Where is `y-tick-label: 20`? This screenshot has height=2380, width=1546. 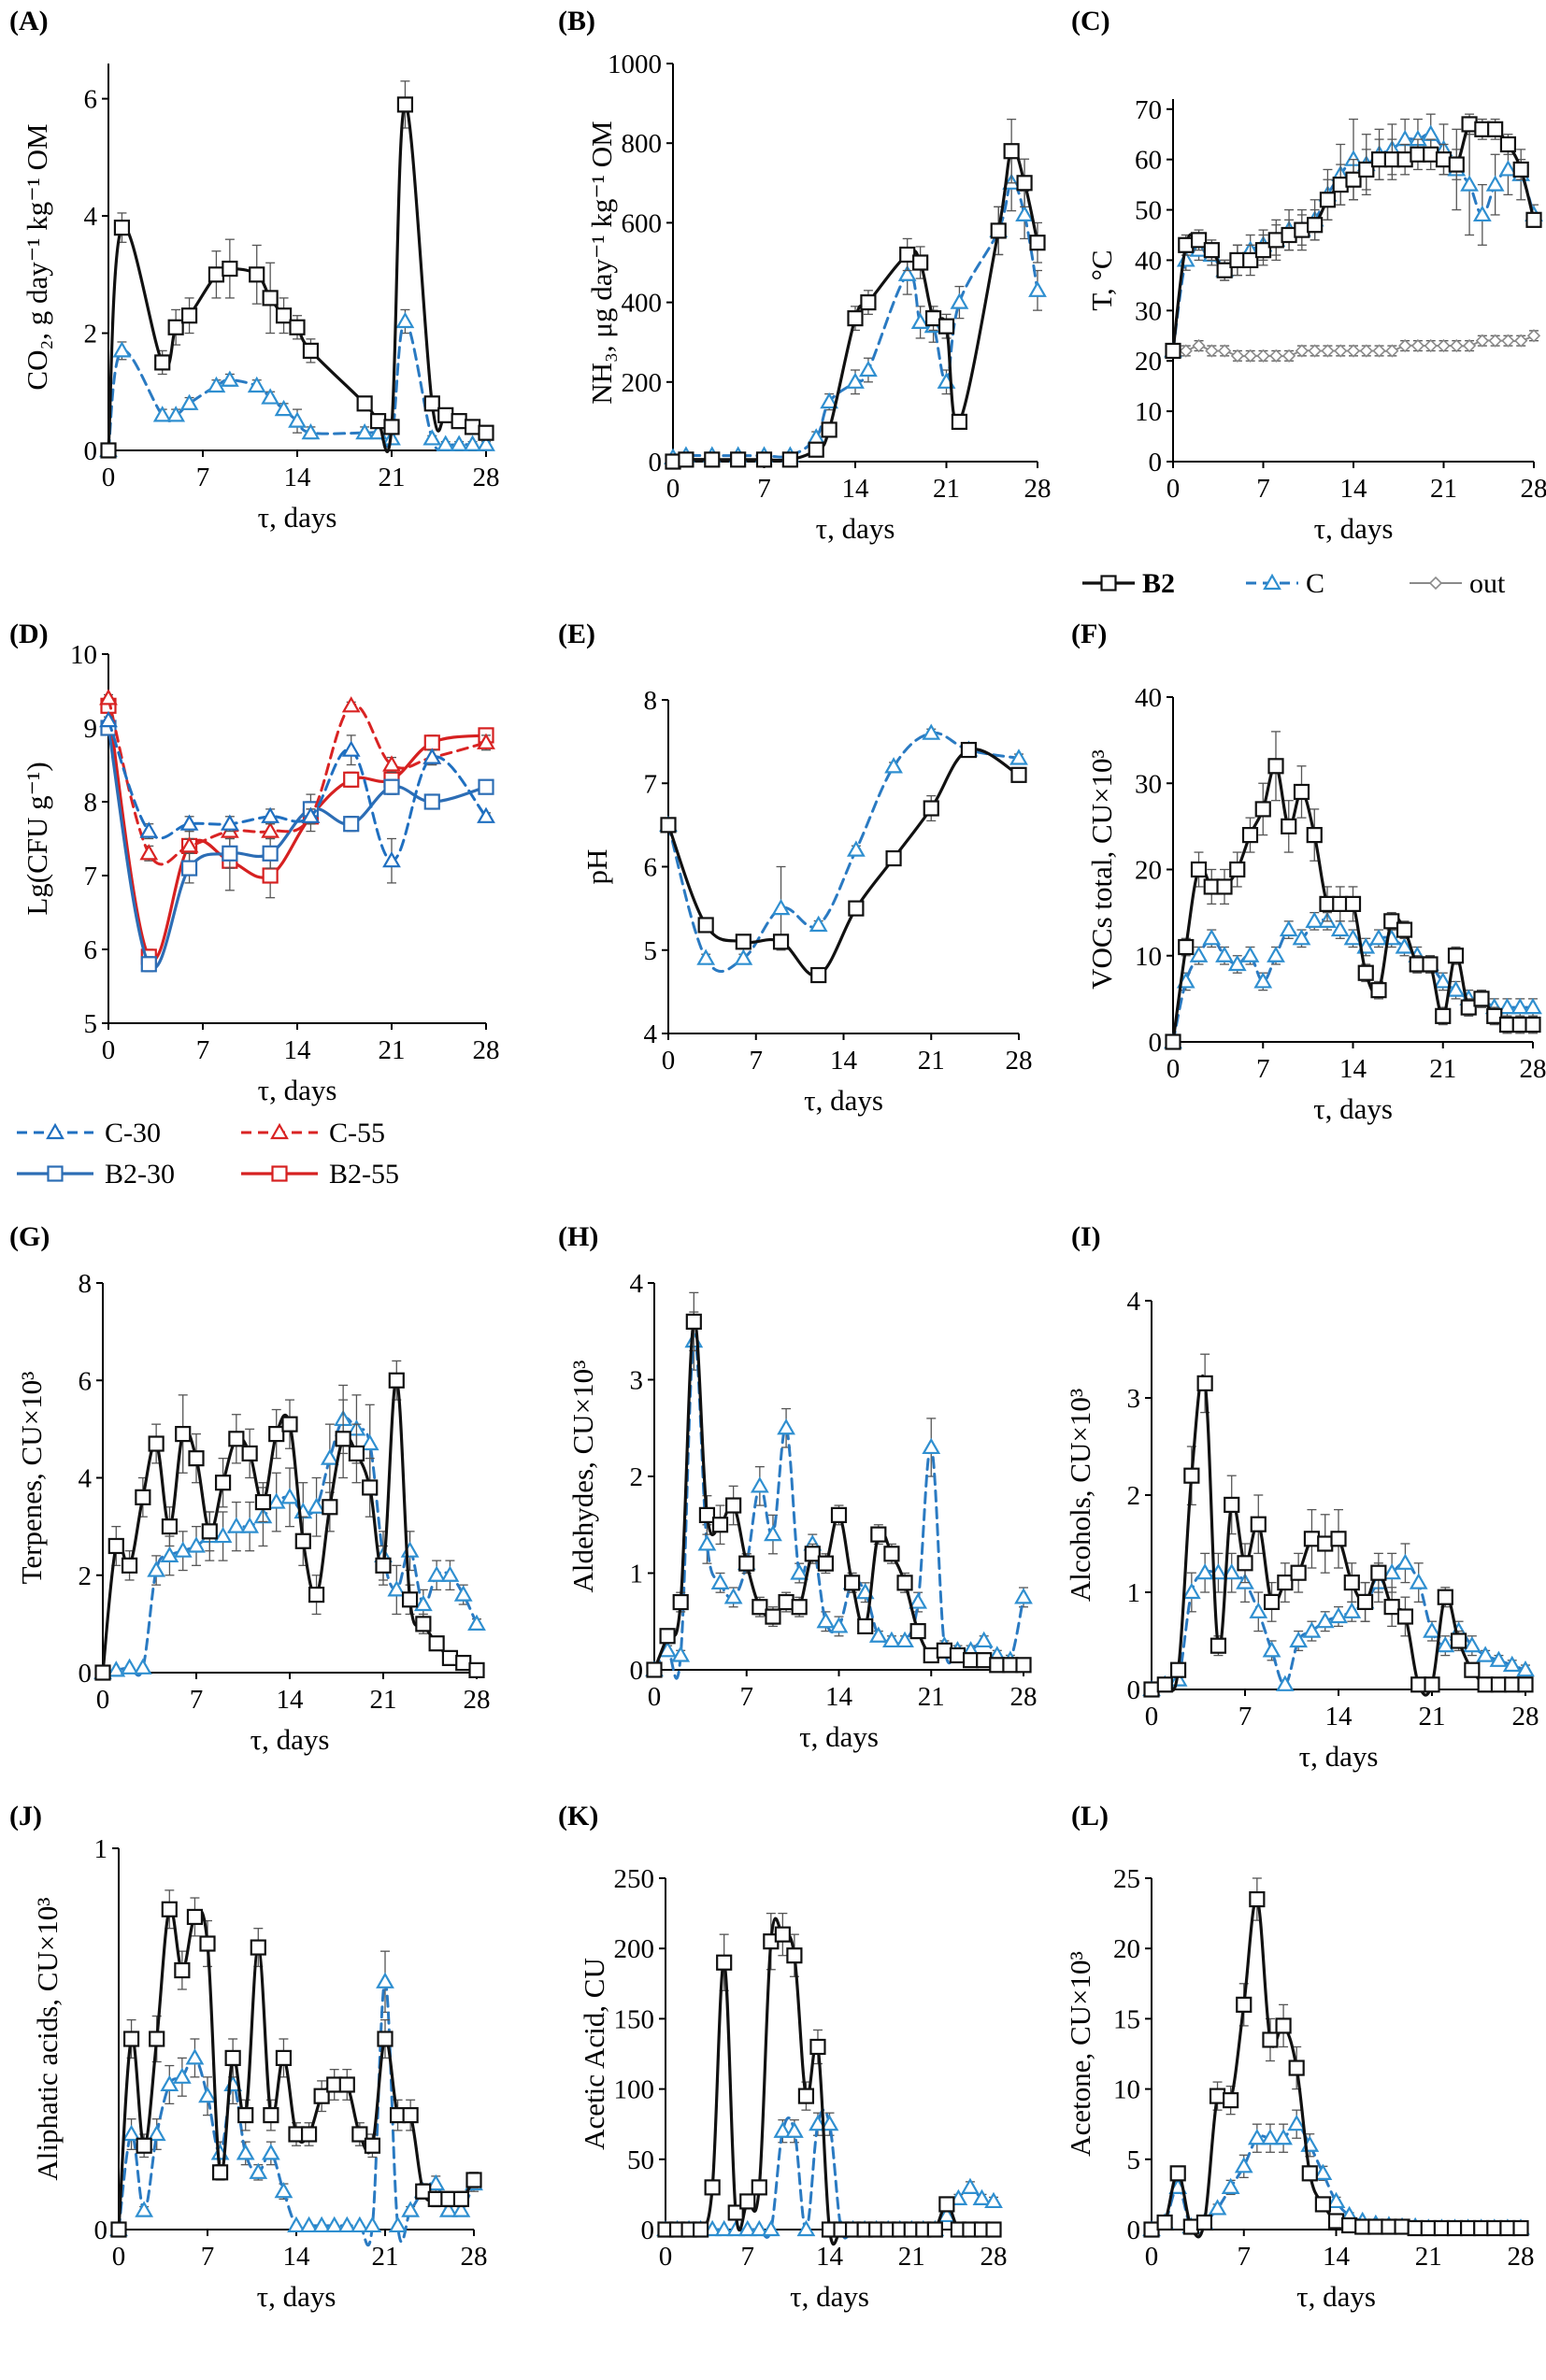 y-tick-label: 20 is located at coordinates (1126, 1949).